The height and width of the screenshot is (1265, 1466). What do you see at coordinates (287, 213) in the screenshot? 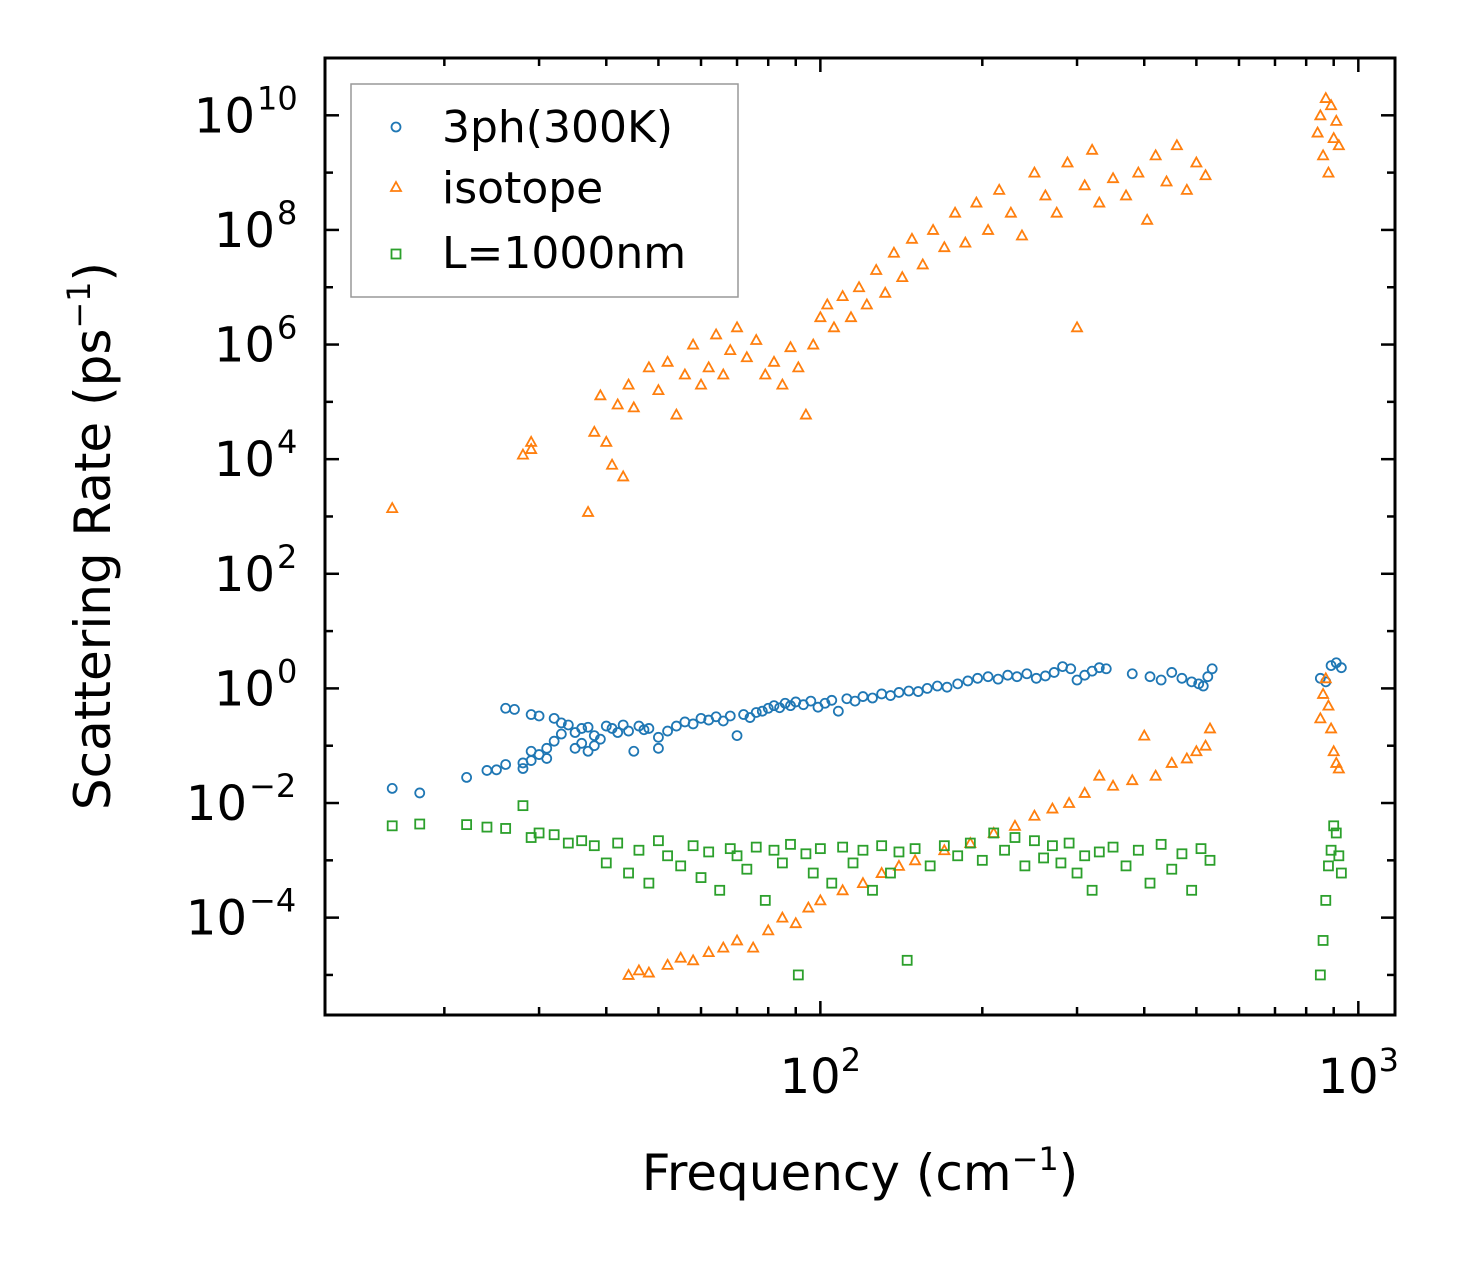
I see `y-tick-exponent: 8` at bounding box center [287, 213].